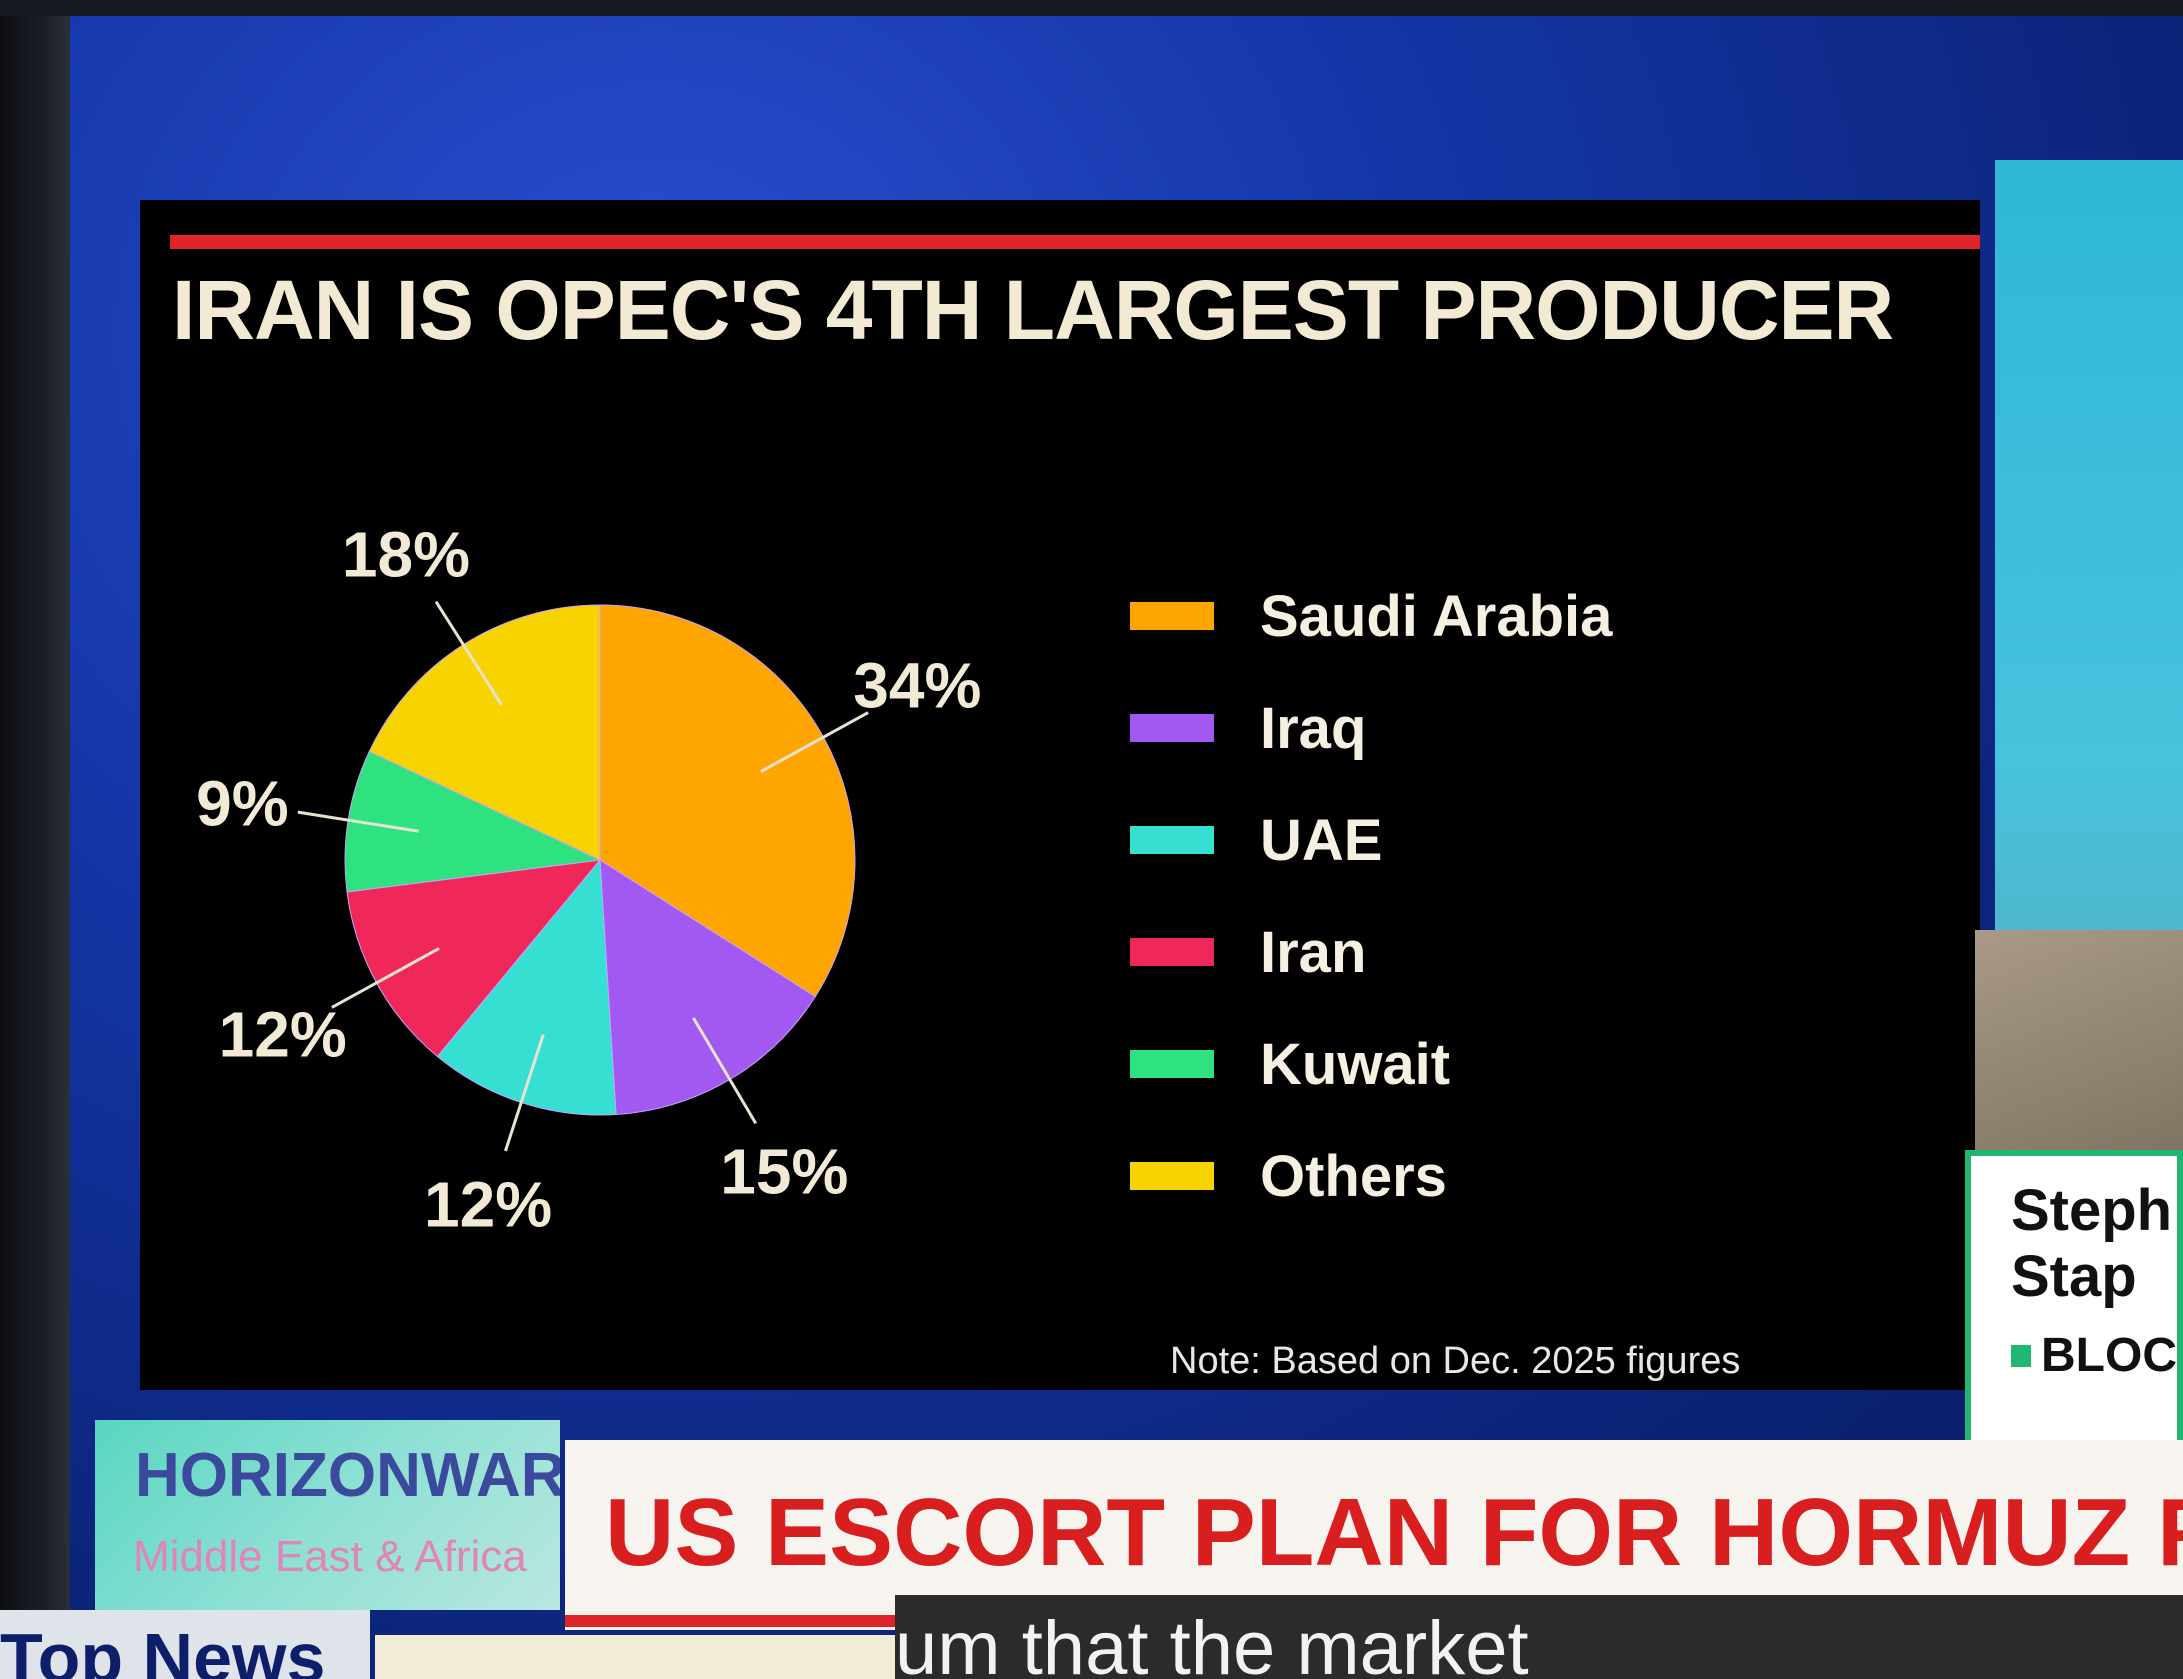 Image resolution: width=2183 pixels, height=1679 pixels. Describe the element at coordinates (2021, 1355) in the screenshot. I see `brand-square-icon` at that location.